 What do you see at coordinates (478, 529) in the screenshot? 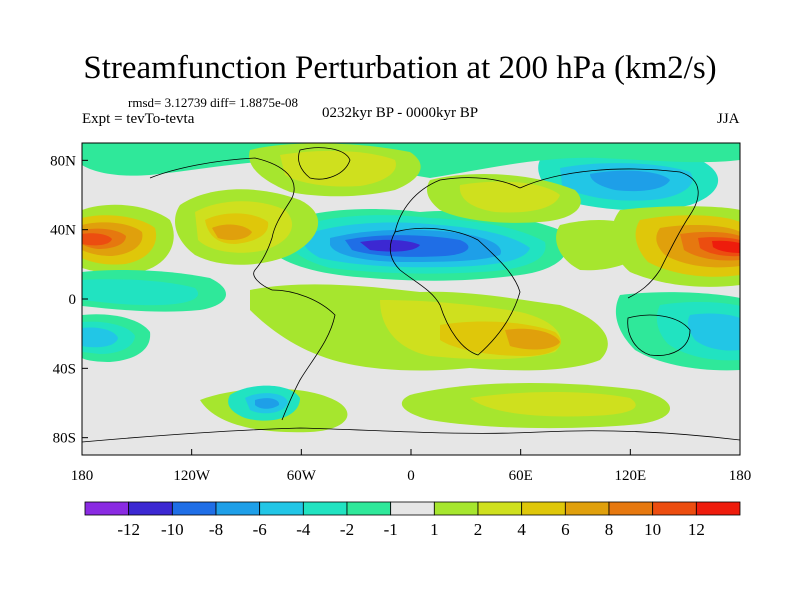
I see `colorbar-label: 2` at bounding box center [478, 529].